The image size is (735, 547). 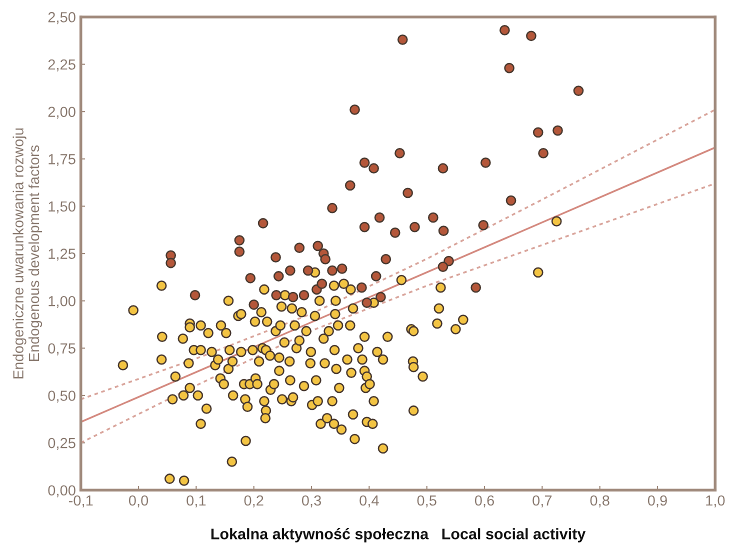 What do you see at coordinates (426, 501) in the screenshot?
I see `x-tick-label: 0,5` at bounding box center [426, 501].